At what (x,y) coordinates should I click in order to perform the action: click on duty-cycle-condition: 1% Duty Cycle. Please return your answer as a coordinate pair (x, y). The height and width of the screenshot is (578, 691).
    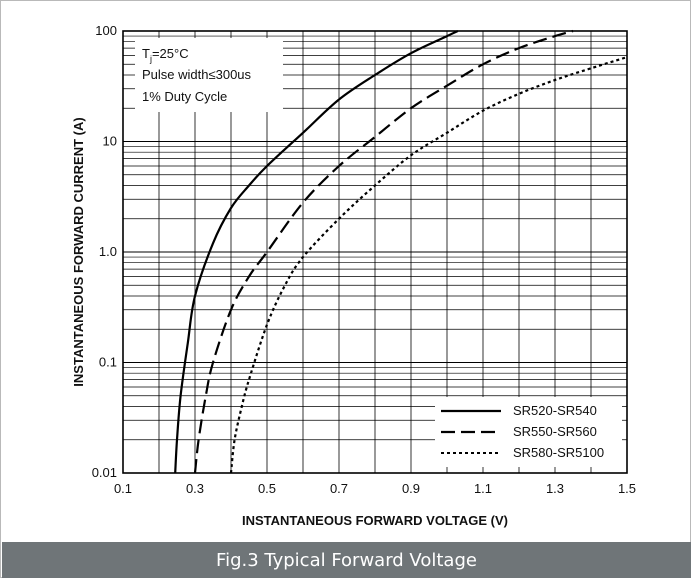
    Looking at the image, I should click on (184, 96).